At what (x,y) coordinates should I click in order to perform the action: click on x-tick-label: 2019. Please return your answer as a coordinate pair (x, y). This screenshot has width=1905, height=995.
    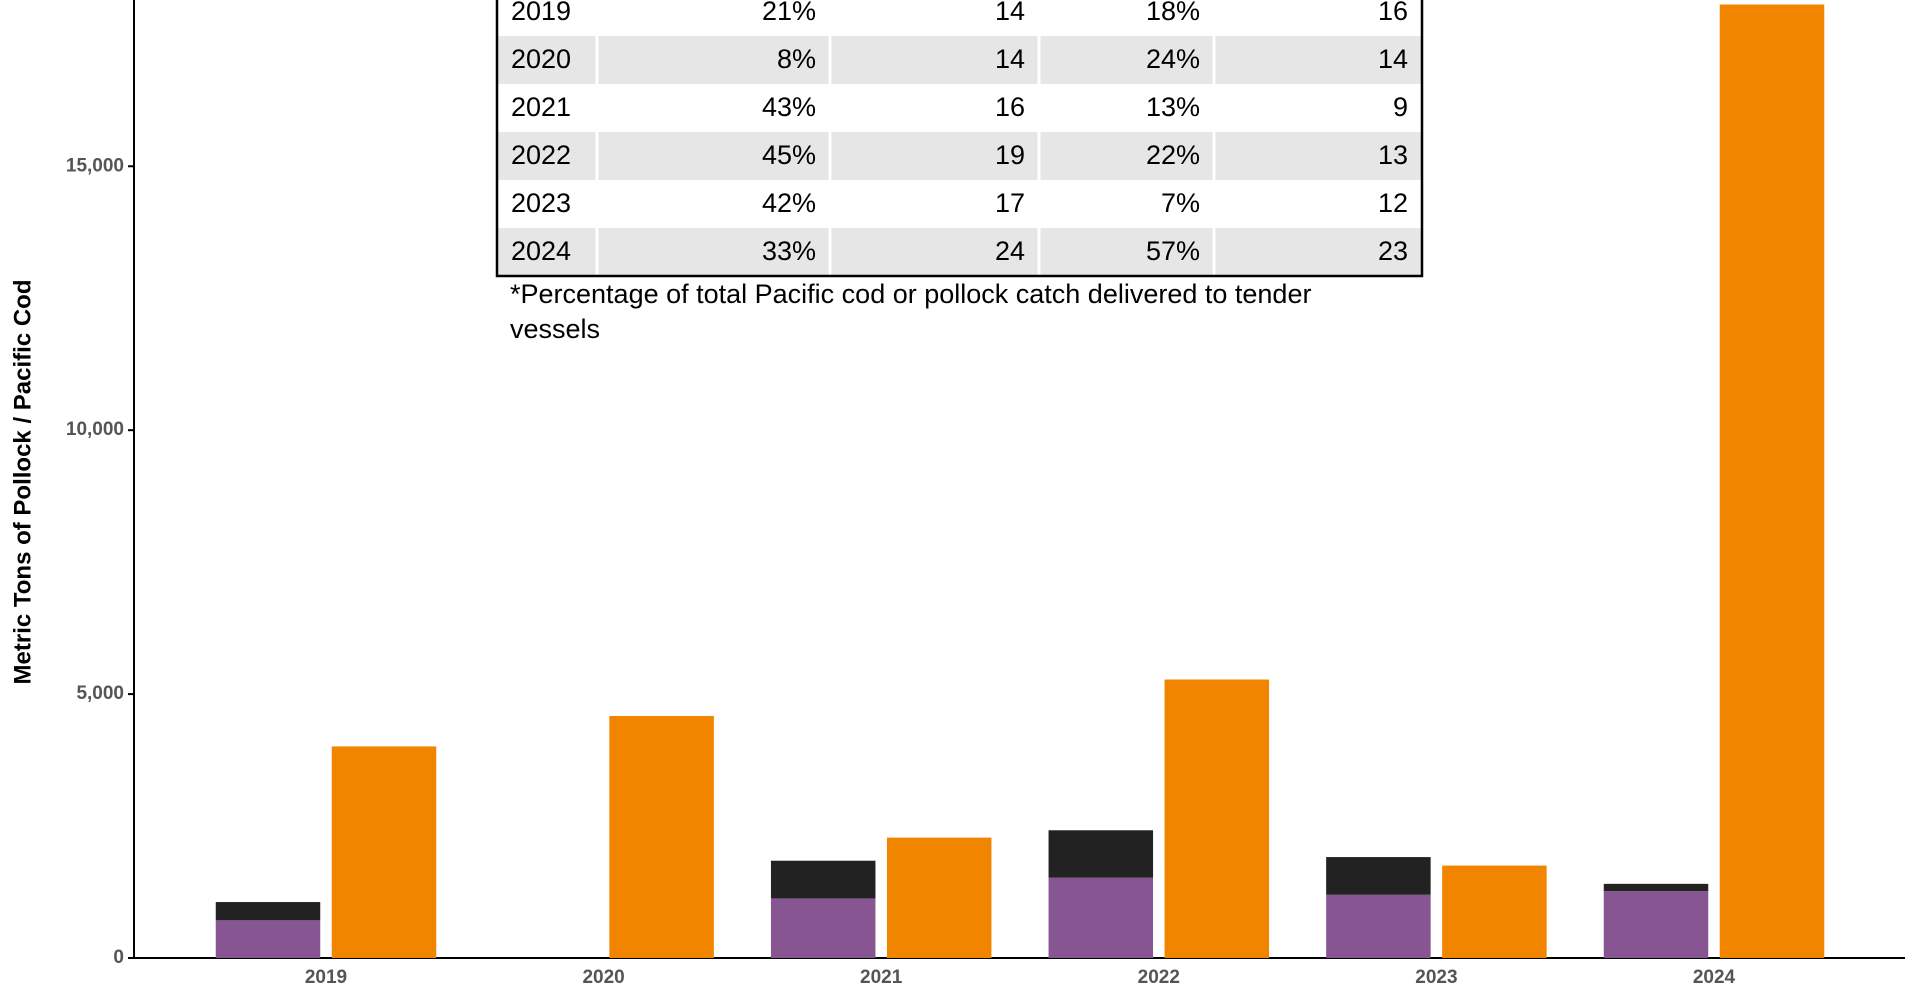
    Looking at the image, I should click on (326, 977).